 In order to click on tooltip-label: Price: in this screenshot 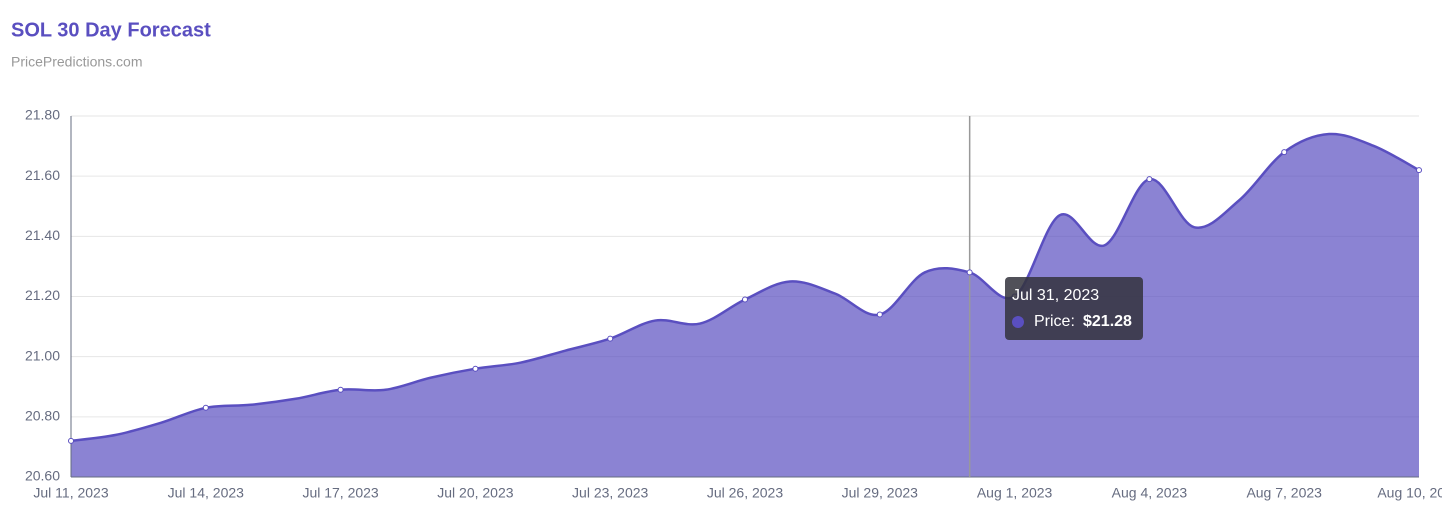, I will do `click(1054, 321)`.